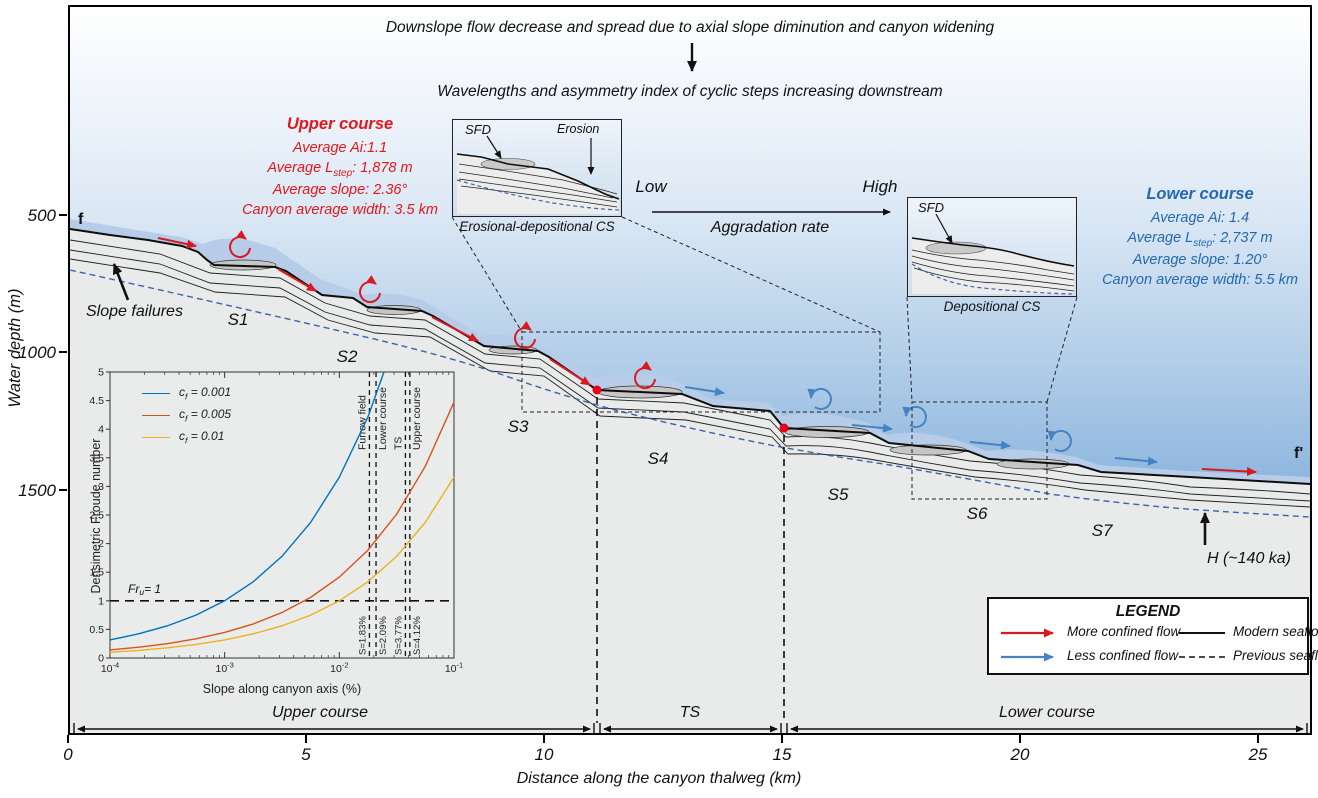 The image size is (1318, 798). I want to click on legend-less-confined: Less confined flow, so click(1123, 655).